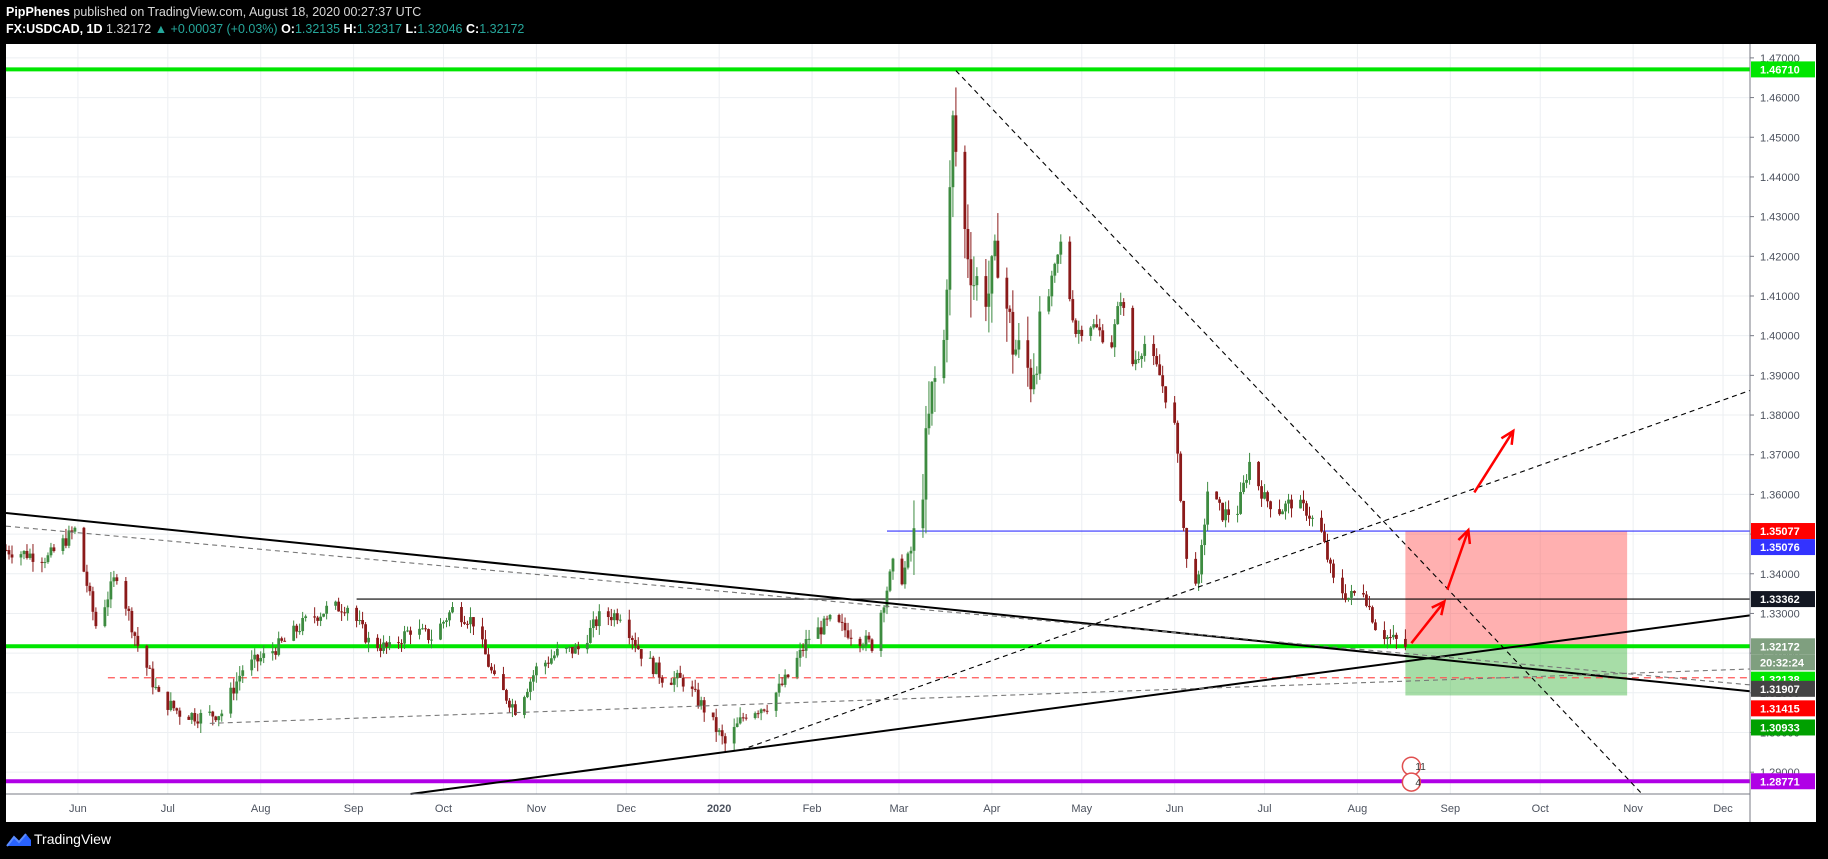  Describe the element at coordinates (1411, 782) in the screenshot. I see `event-marker-icon` at that location.